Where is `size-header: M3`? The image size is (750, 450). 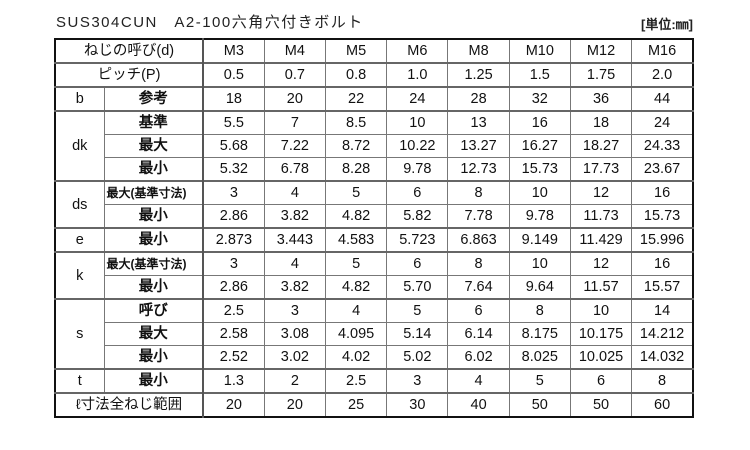
size-header: M3 is located at coordinates (233, 51).